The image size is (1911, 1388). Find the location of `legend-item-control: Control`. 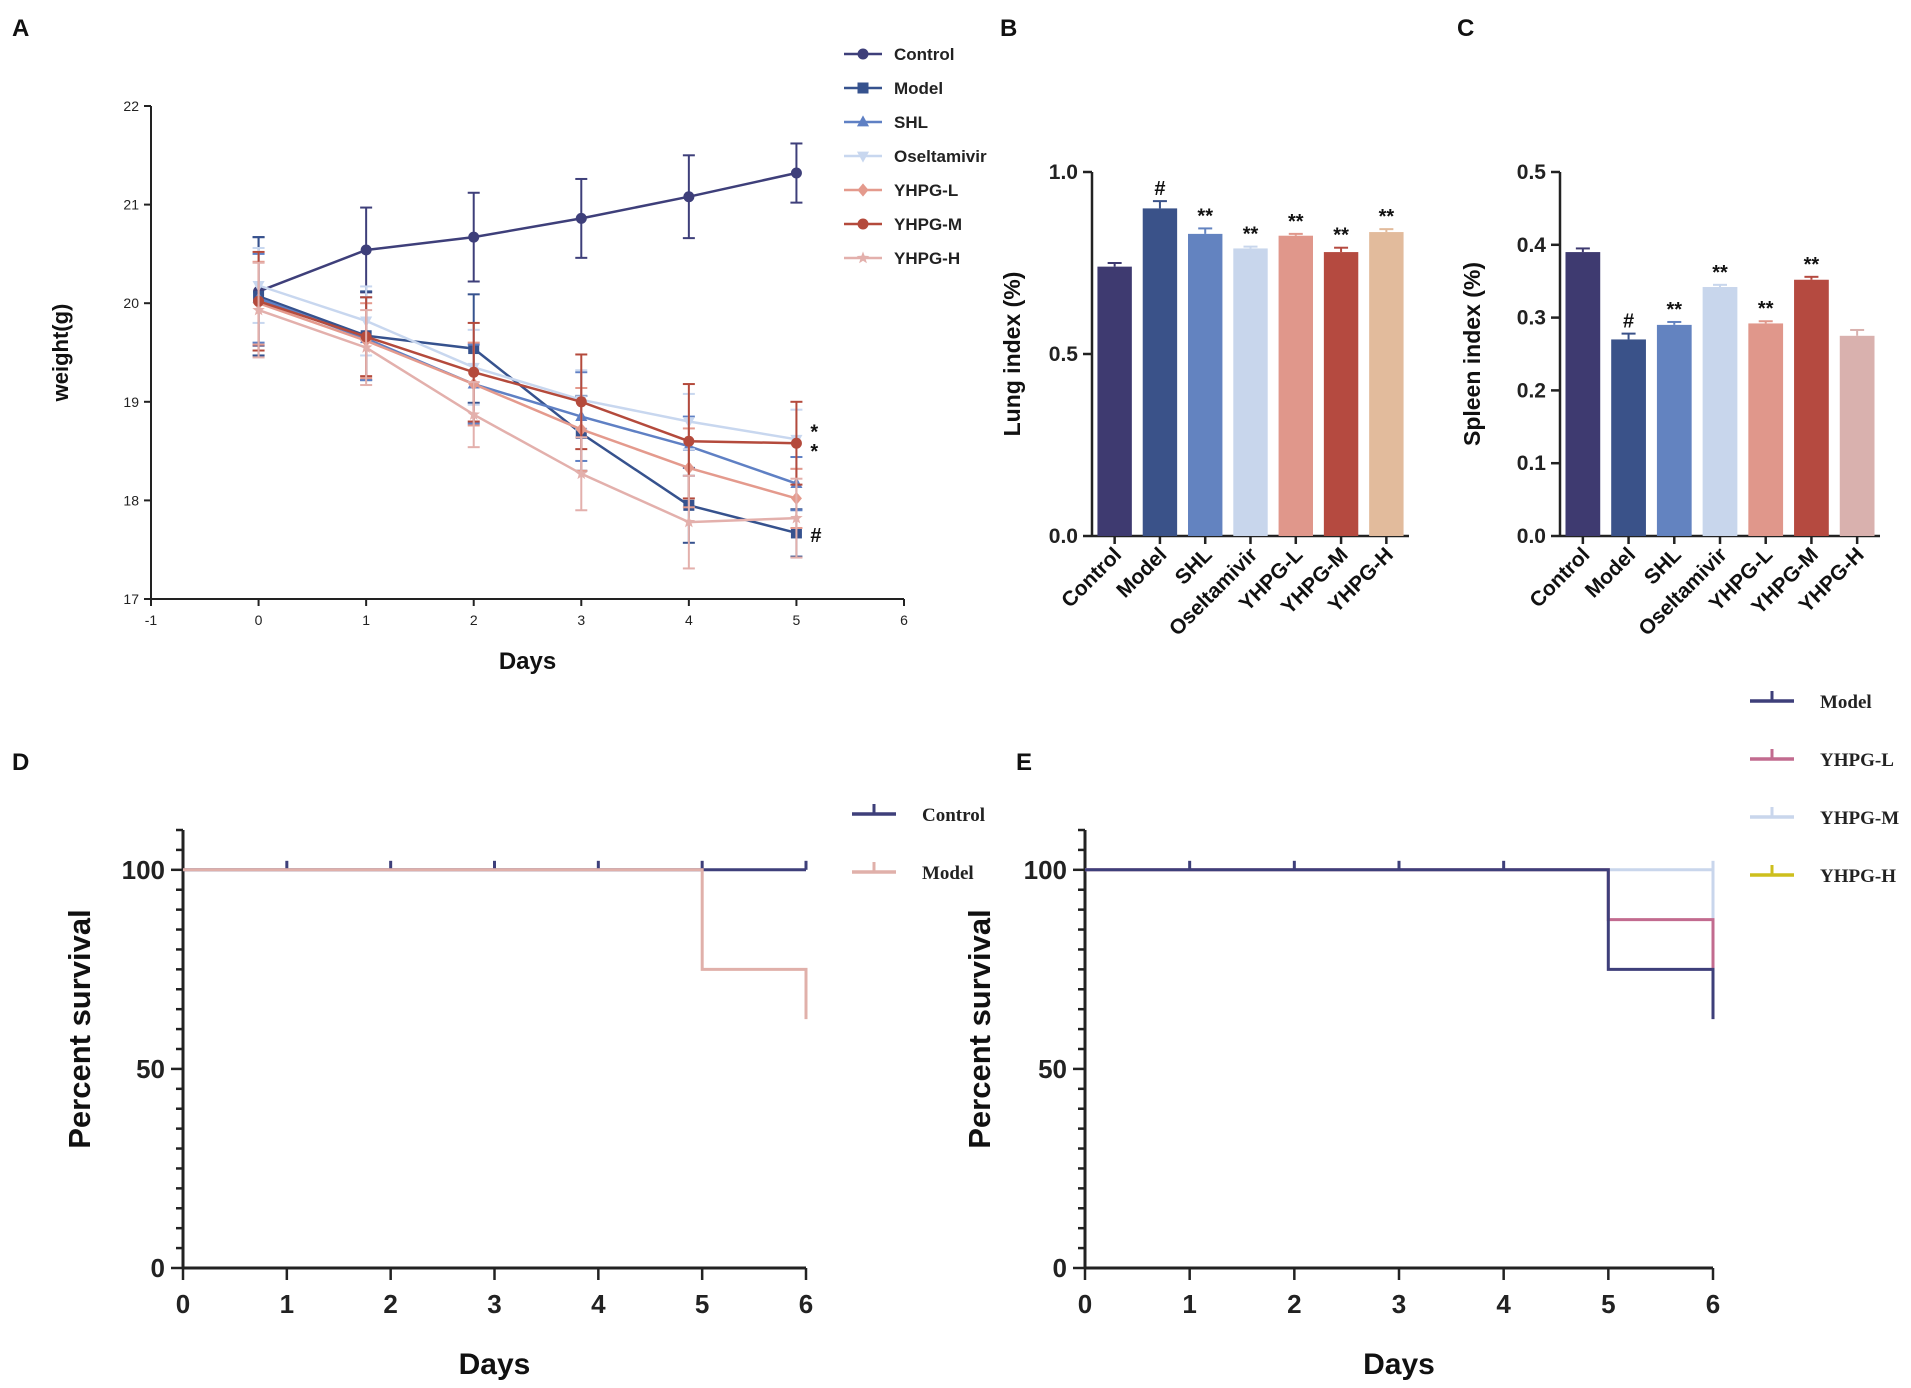

legend-item-control: Control is located at coordinates (918, 815).